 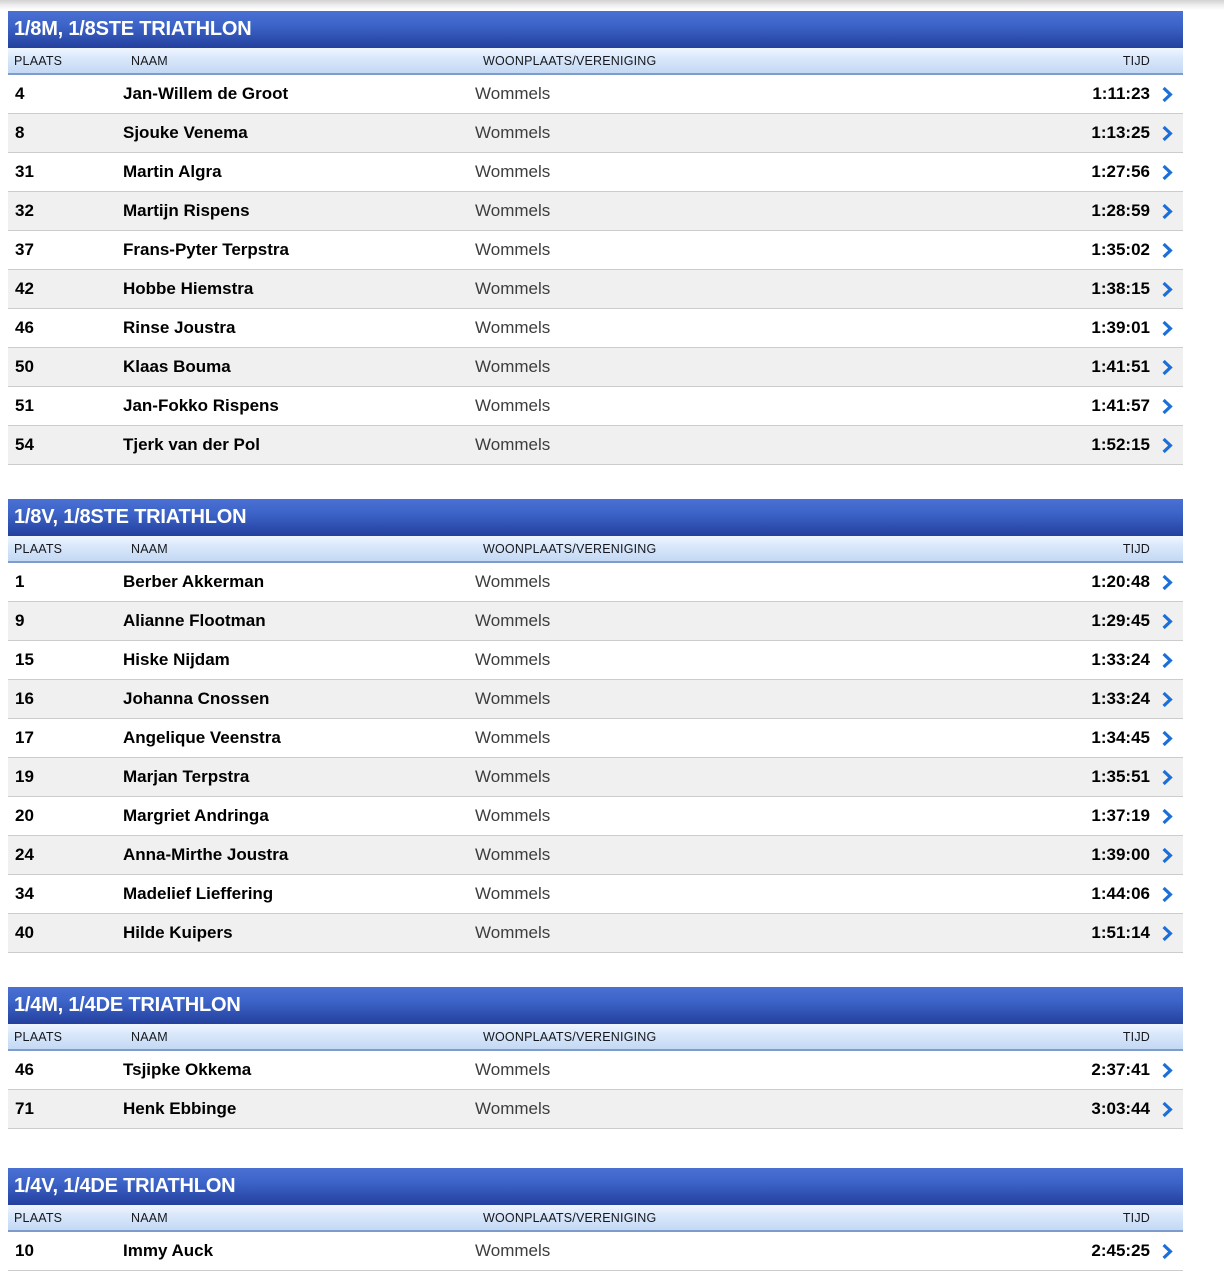 I want to click on cell-naam: Madelief Lieffering, so click(x=198, y=893).